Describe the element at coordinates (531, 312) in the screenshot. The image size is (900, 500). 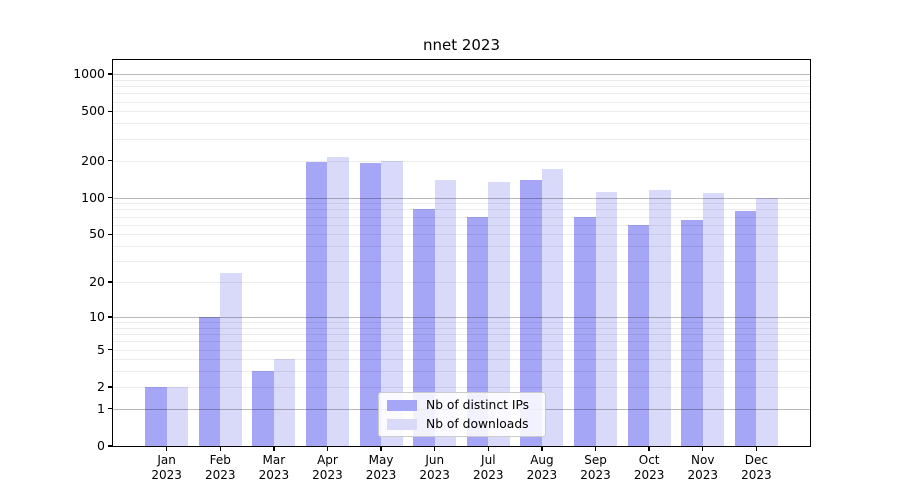
I see `bar-ips-aug` at that location.